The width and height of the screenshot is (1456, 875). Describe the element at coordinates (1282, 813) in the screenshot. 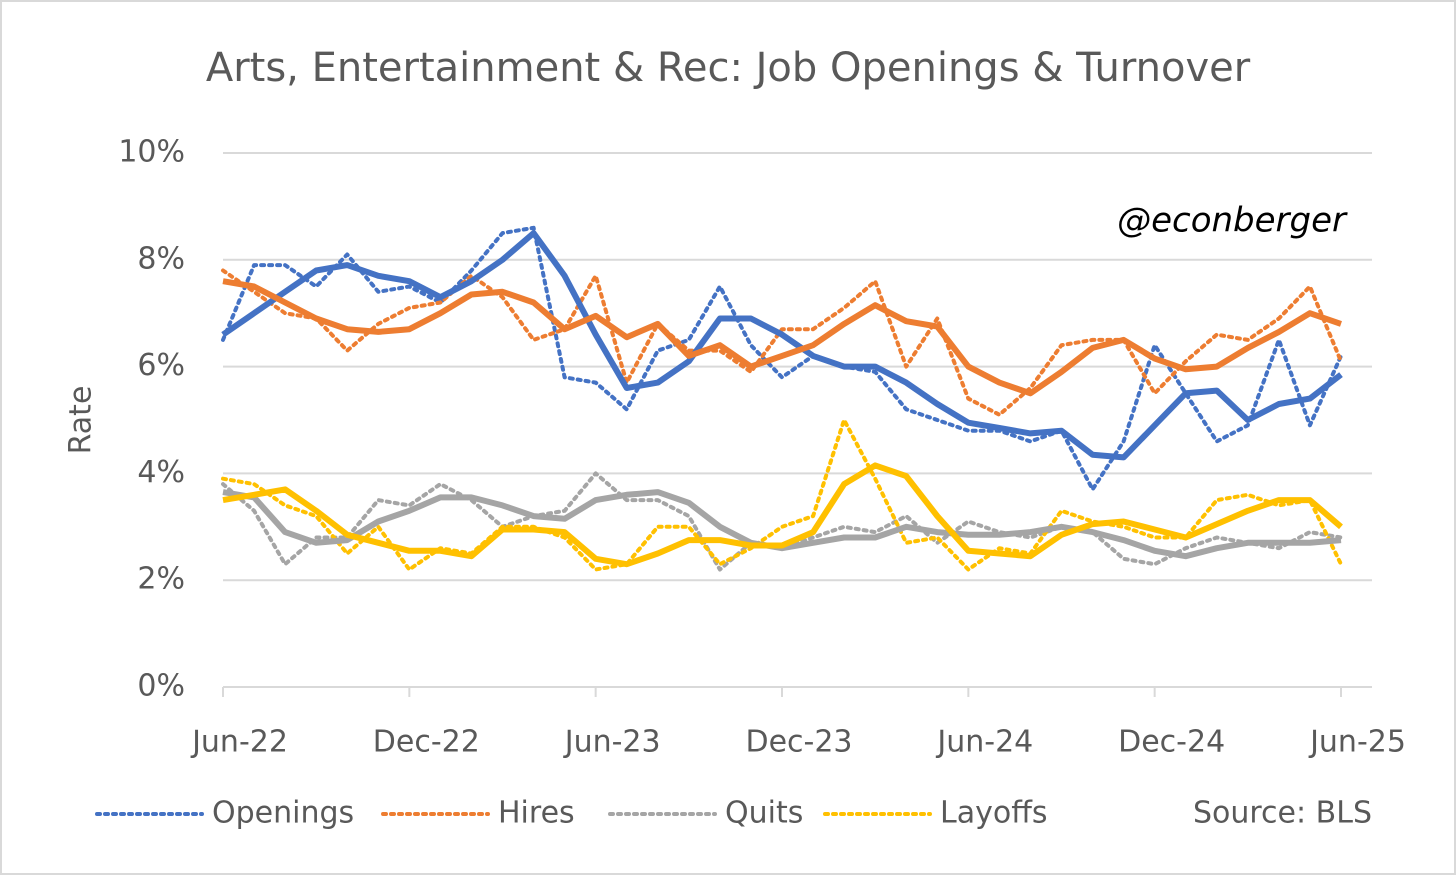

I see `source-note: Source: BLS` at that location.